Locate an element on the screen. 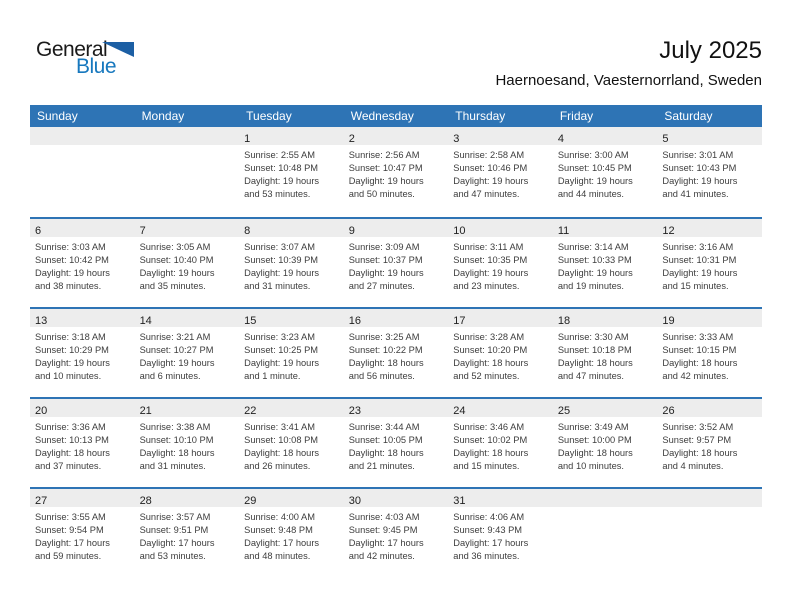 This screenshot has height=612, width=792. sunrise-text: Sunrise: 3:09 AM is located at coordinates (384, 247).